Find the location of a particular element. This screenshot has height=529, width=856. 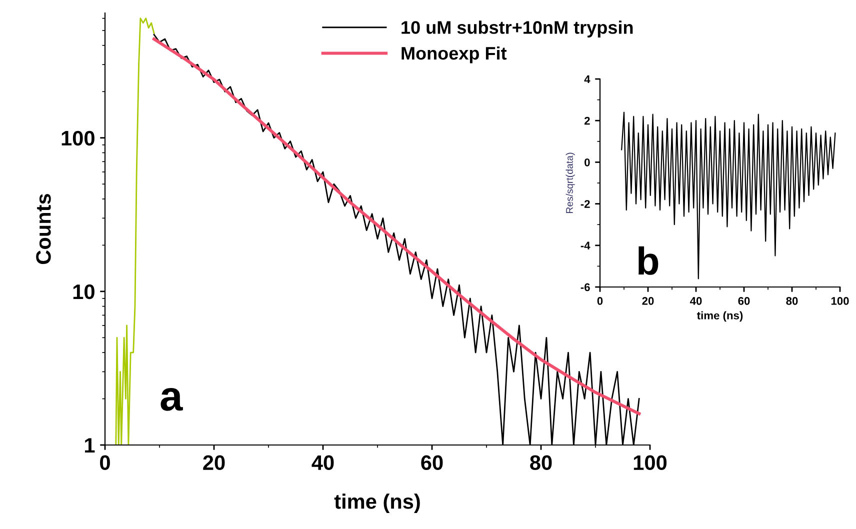

y-tick-label: -6 is located at coordinates (585, 287).